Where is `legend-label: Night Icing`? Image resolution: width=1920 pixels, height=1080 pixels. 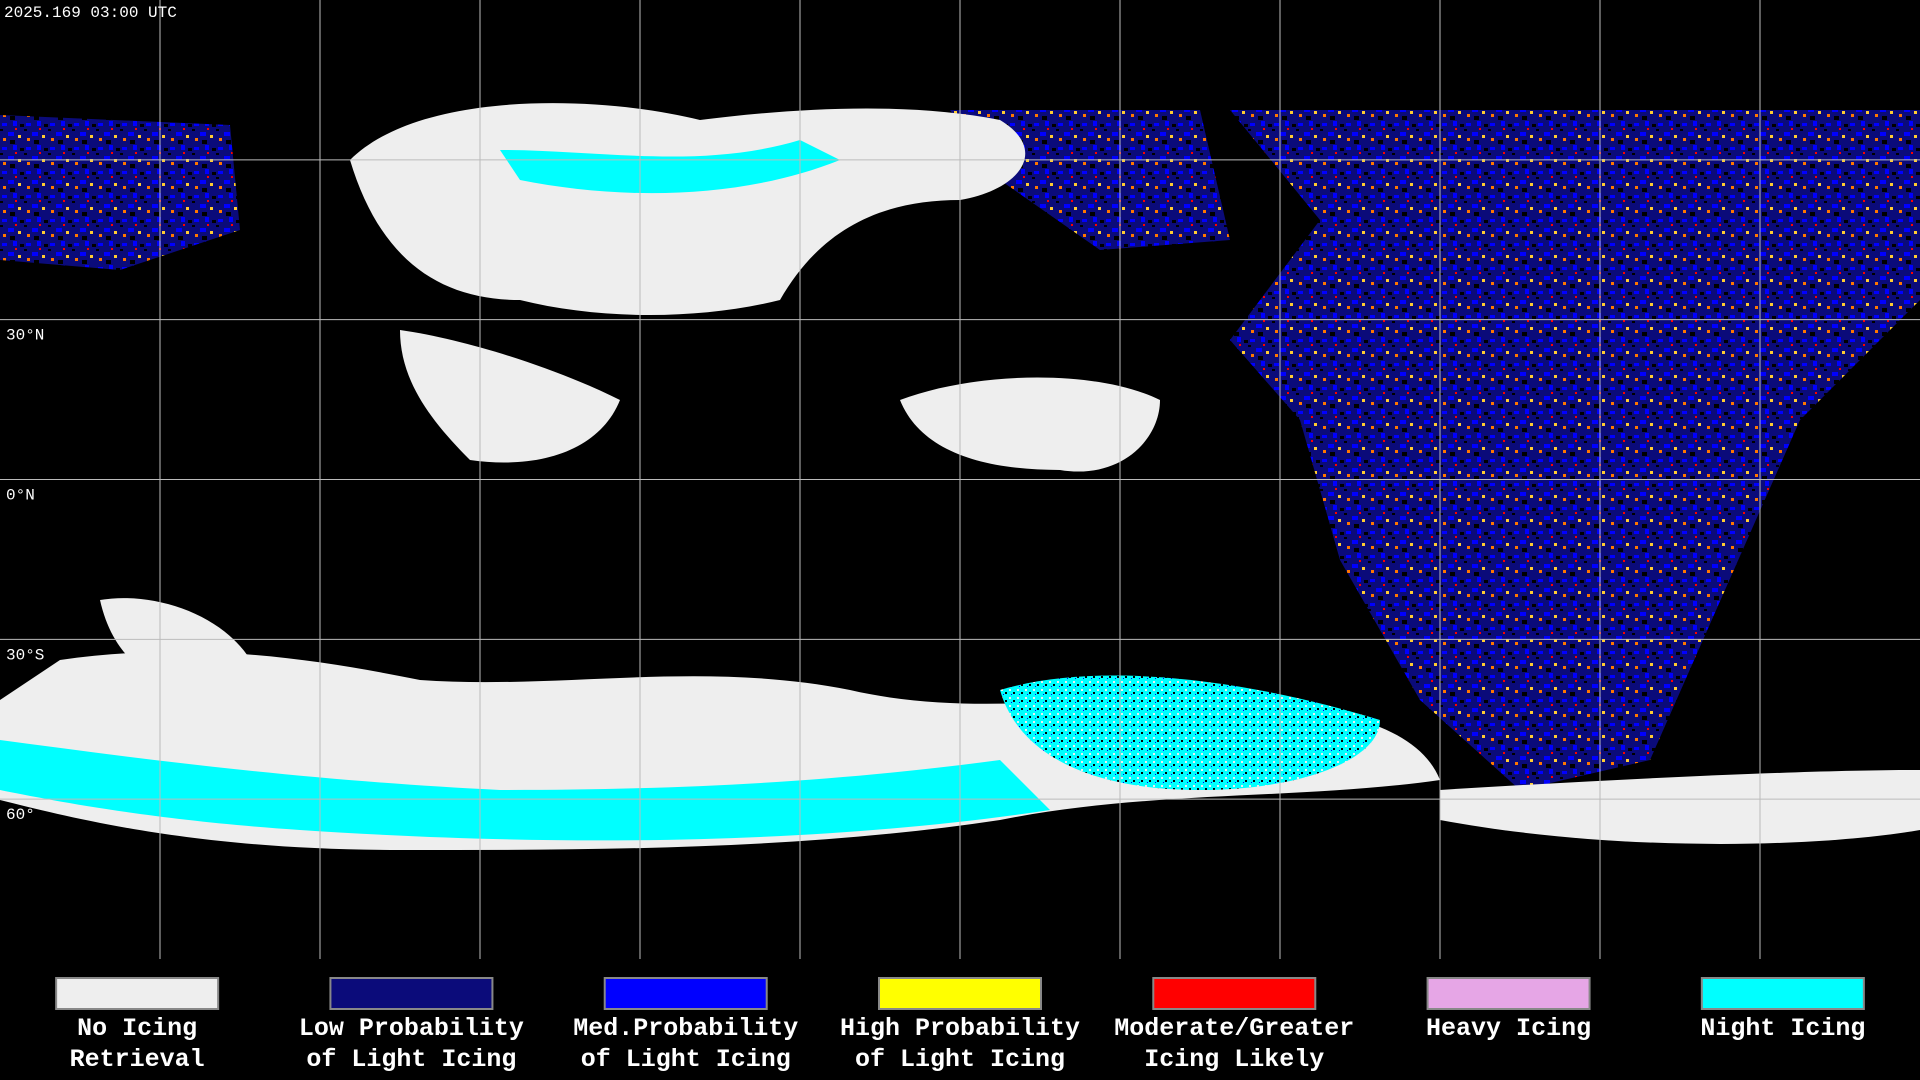 legend-label: Night Icing is located at coordinates (1782, 1028).